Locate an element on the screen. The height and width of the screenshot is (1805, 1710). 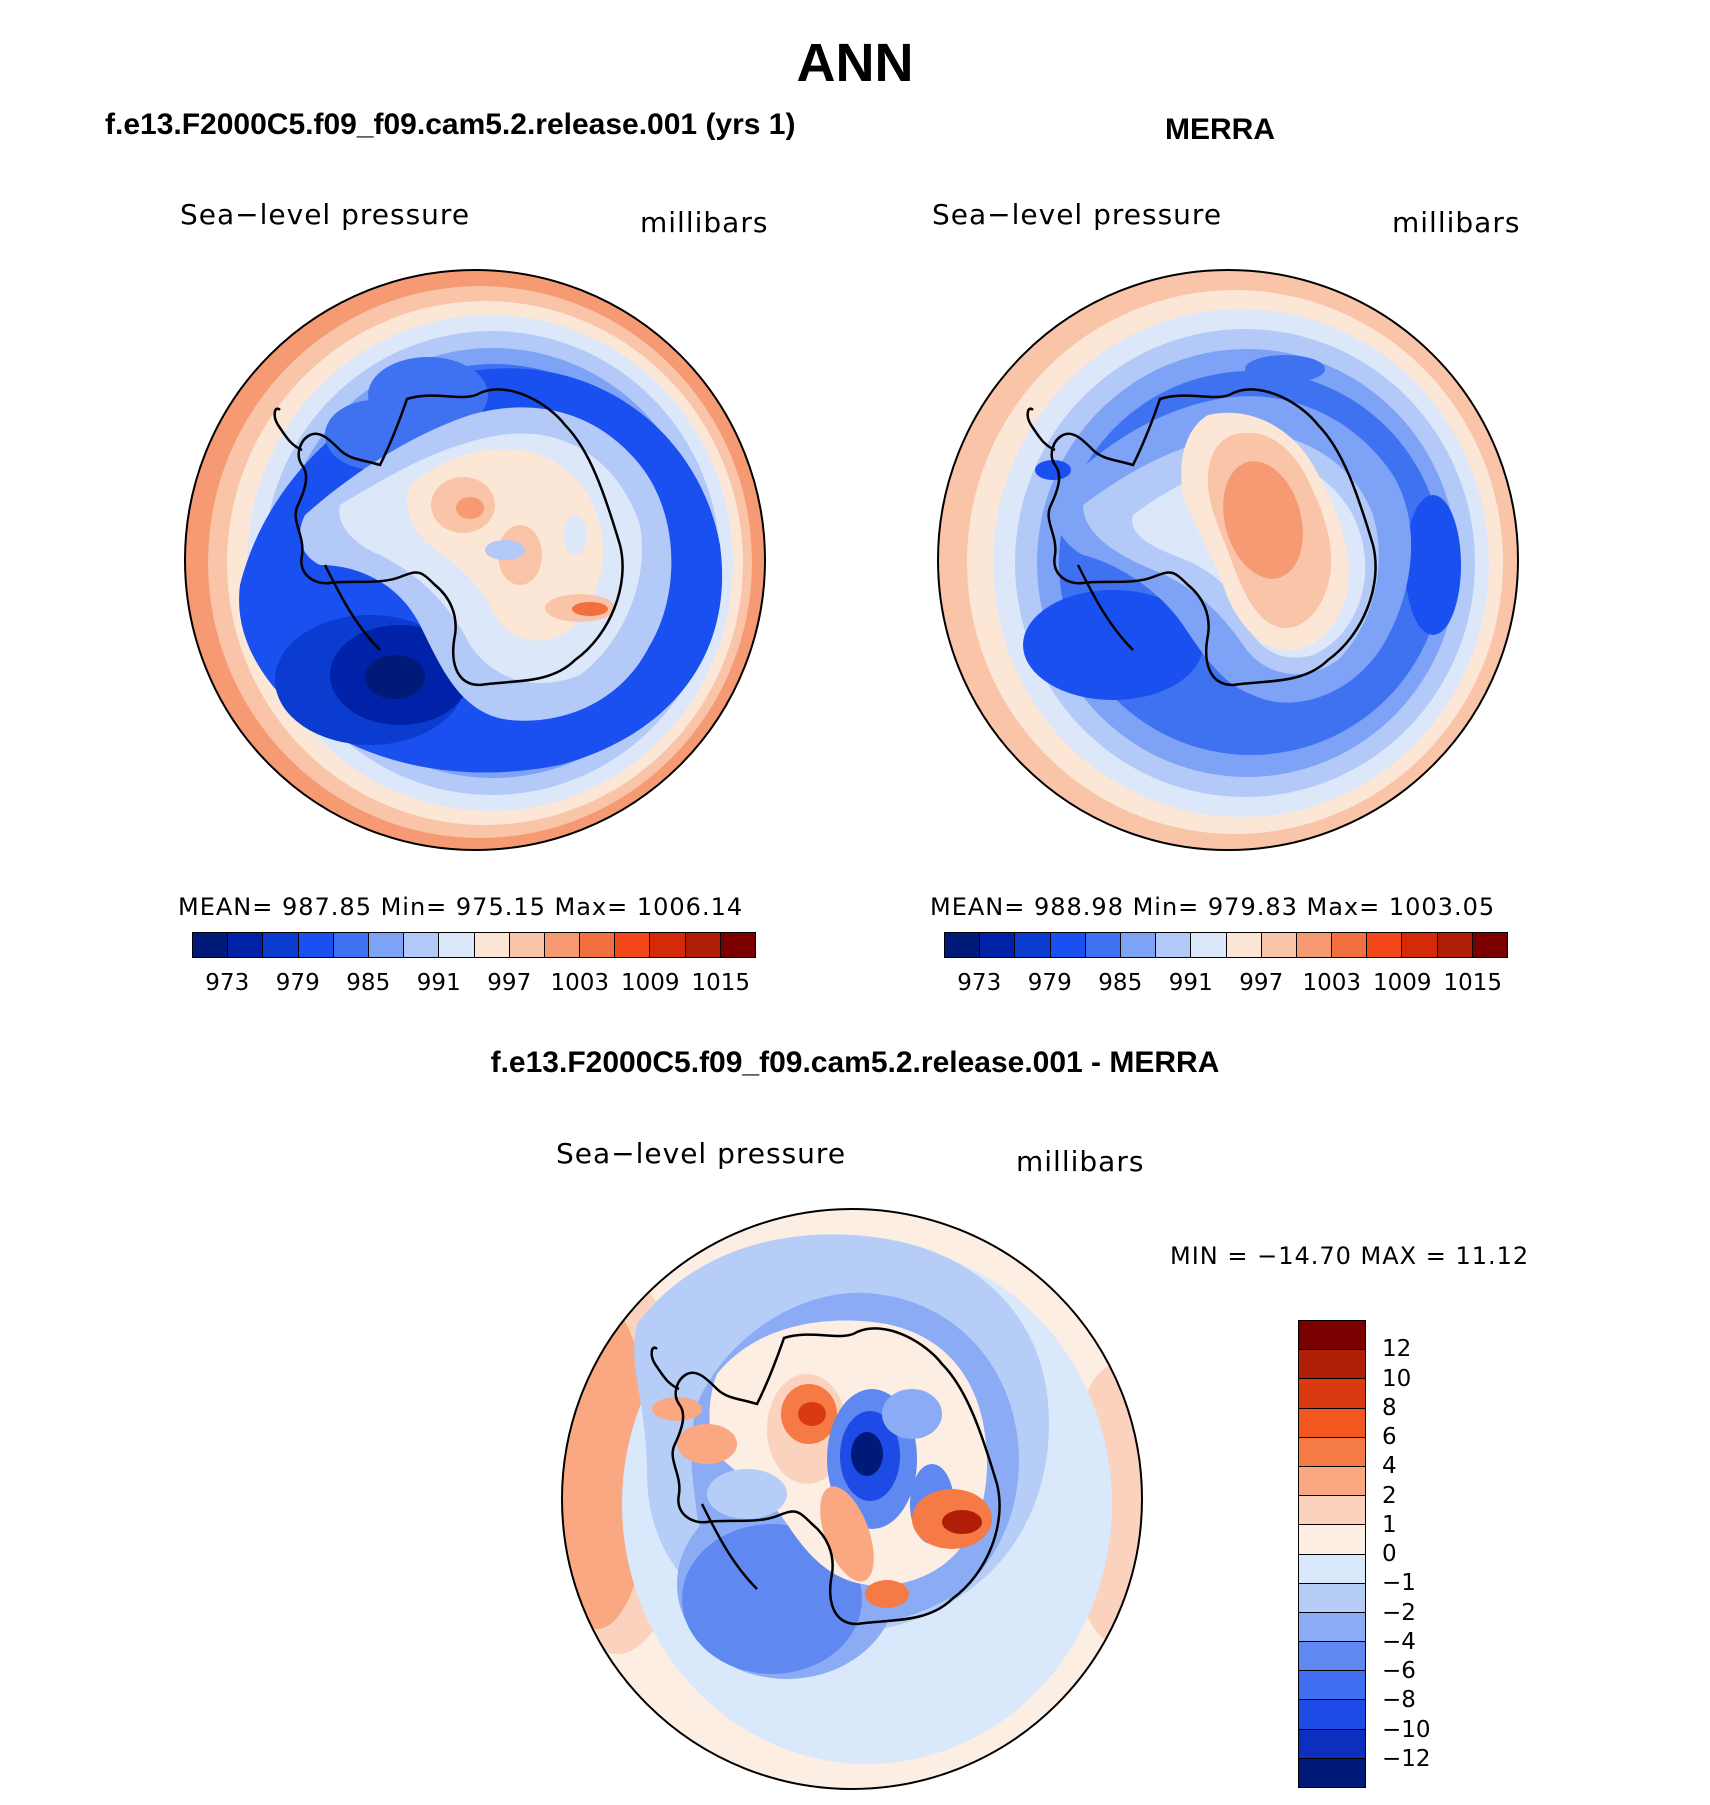
obs-colorbar-tick-label: 1003 is located at coordinates (1332, 983).